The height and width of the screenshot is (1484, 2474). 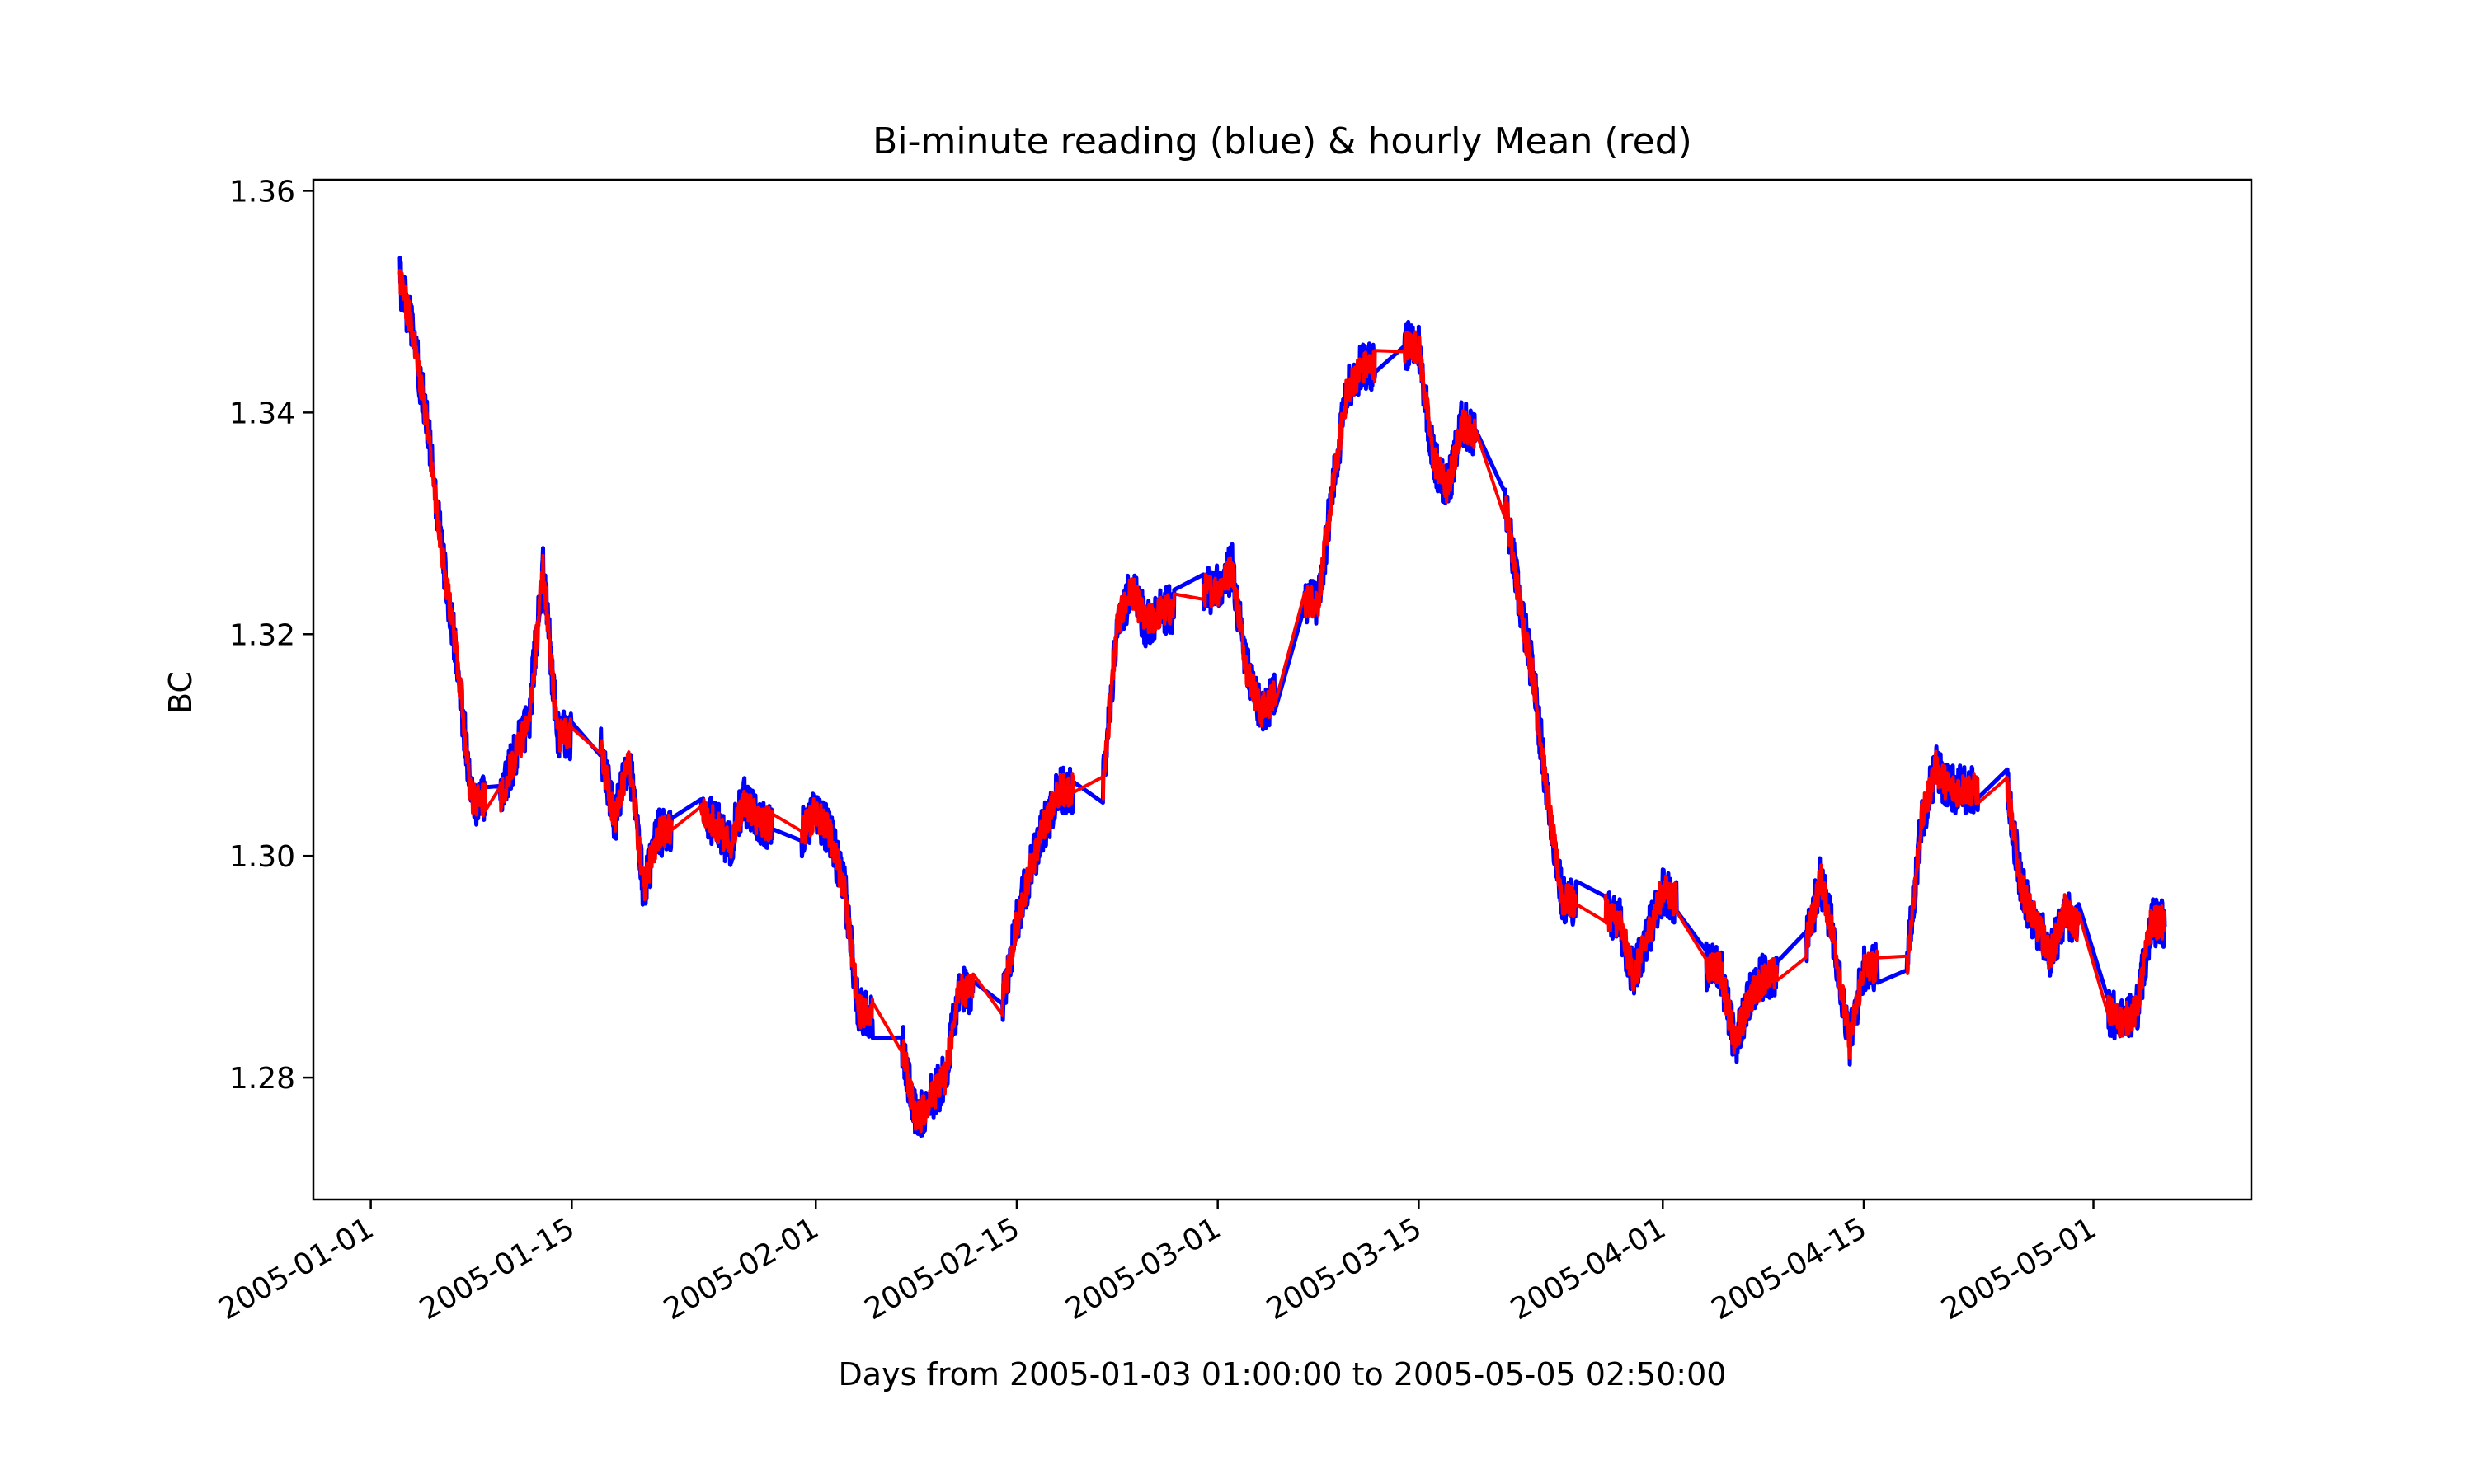 I want to click on y-axis-label: BC, so click(x=180, y=692).